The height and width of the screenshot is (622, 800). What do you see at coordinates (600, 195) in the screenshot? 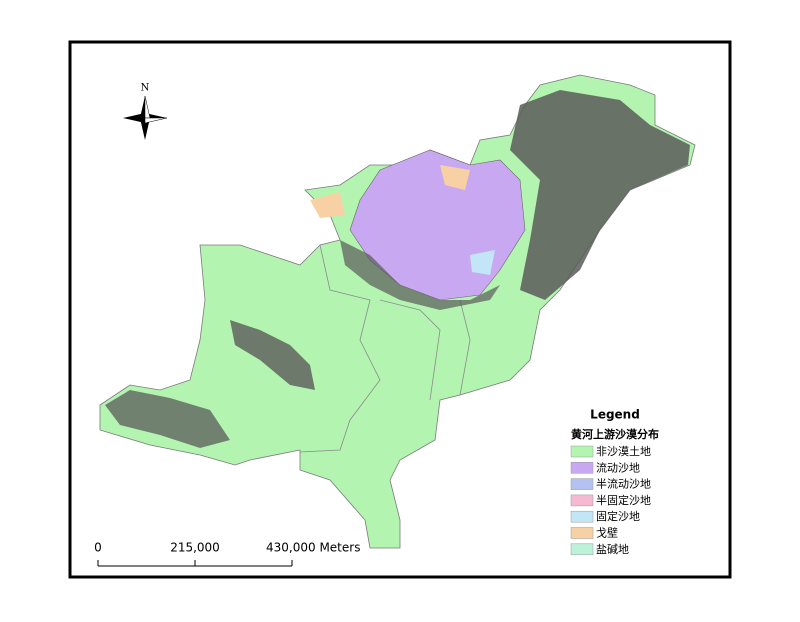
I see `region-dark-desert` at bounding box center [600, 195].